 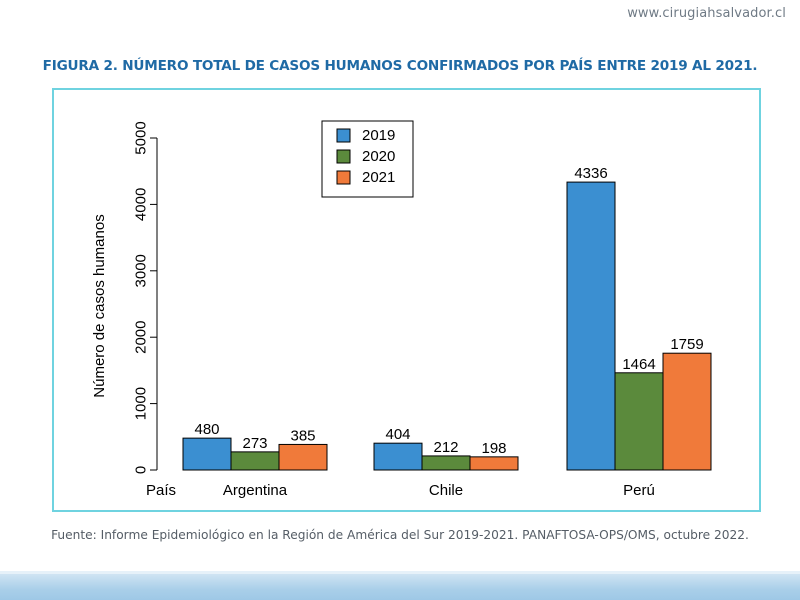 What do you see at coordinates (687, 411) in the screenshot?
I see `bar-perú-2021` at bounding box center [687, 411].